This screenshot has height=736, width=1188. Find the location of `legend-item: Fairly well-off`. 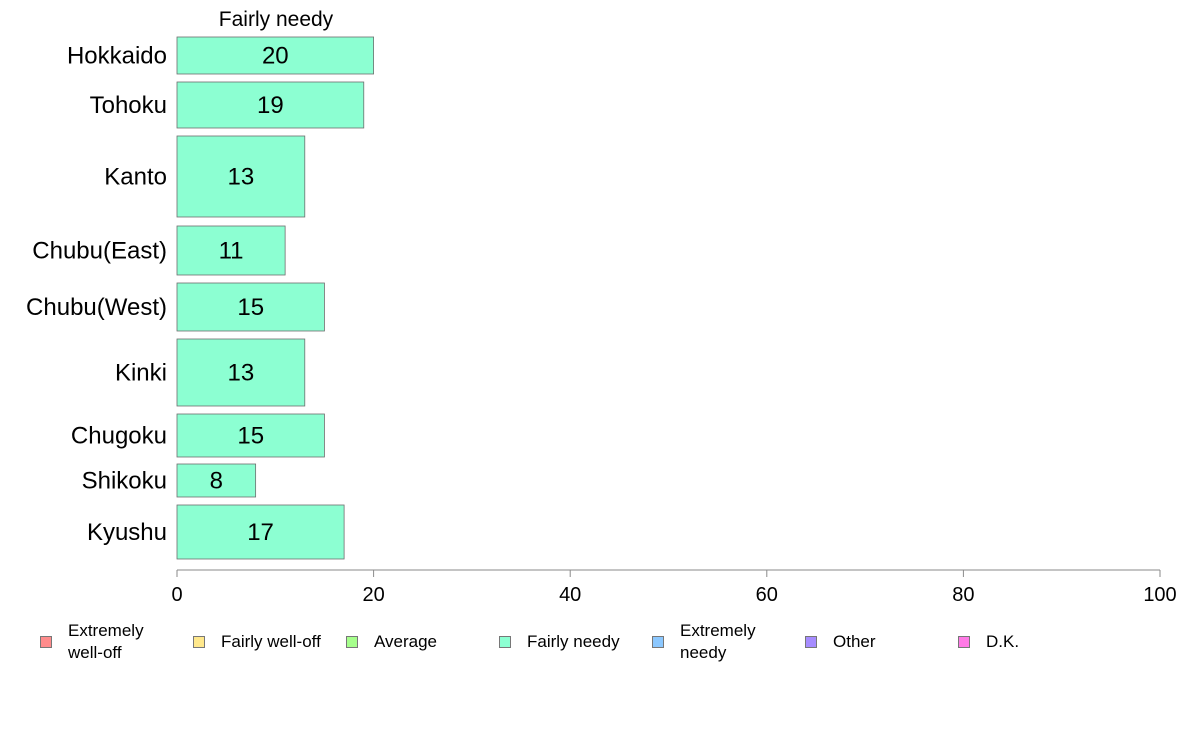

legend-item: Fairly well-off is located at coordinates (257, 642).